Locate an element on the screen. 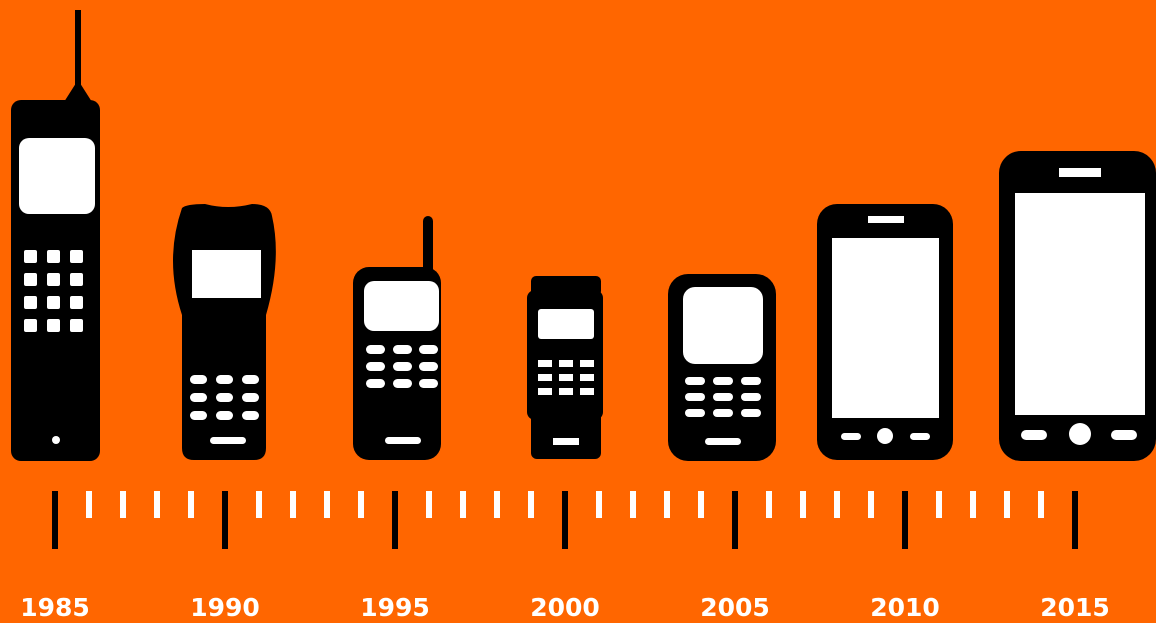 The image size is (1156, 623). year-label: 1985 is located at coordinates (55, 607).